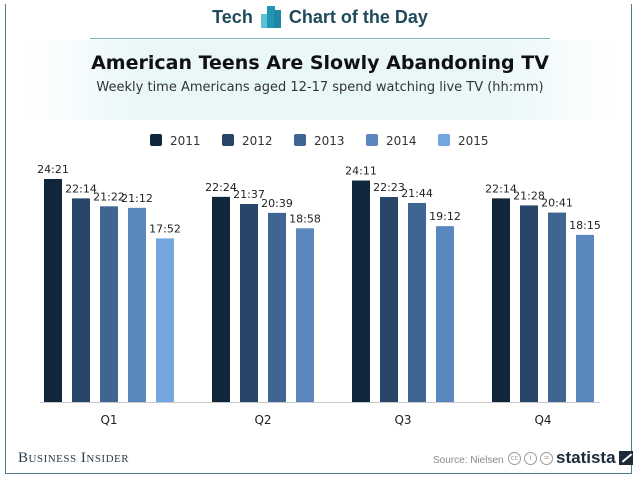 The width and height of the screenshot is (640, 480). I want to click on attribution-icon: i, so click(530, 458).